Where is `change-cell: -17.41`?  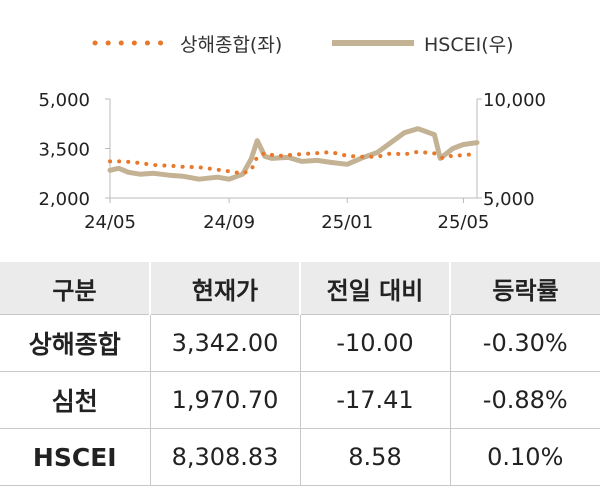
change-cell: -17.41 is located at coordinates (374, 400).